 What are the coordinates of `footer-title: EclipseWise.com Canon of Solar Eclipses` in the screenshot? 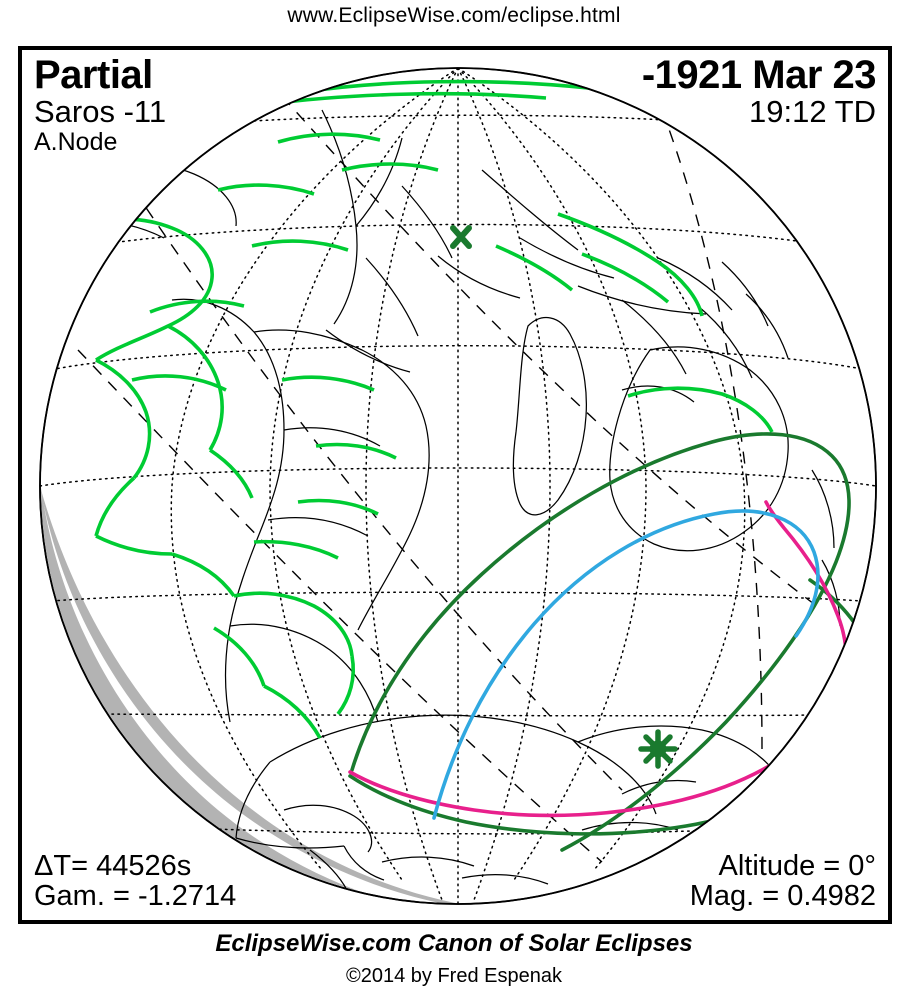 It's located at (454, 943).